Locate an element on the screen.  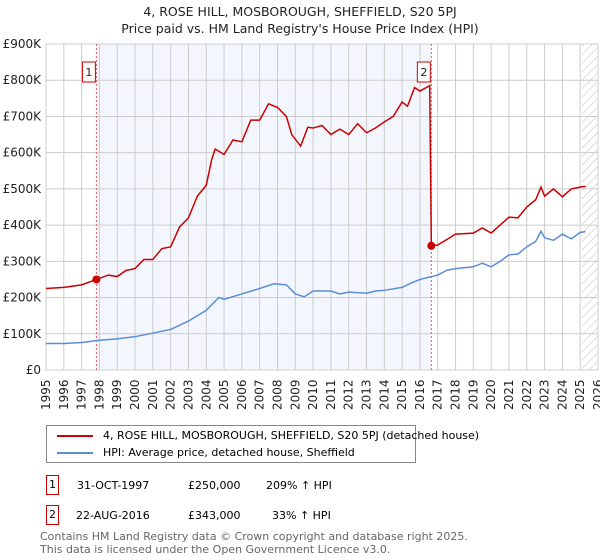
x-tick-label: 2012 is located at coordinates (349, 394).